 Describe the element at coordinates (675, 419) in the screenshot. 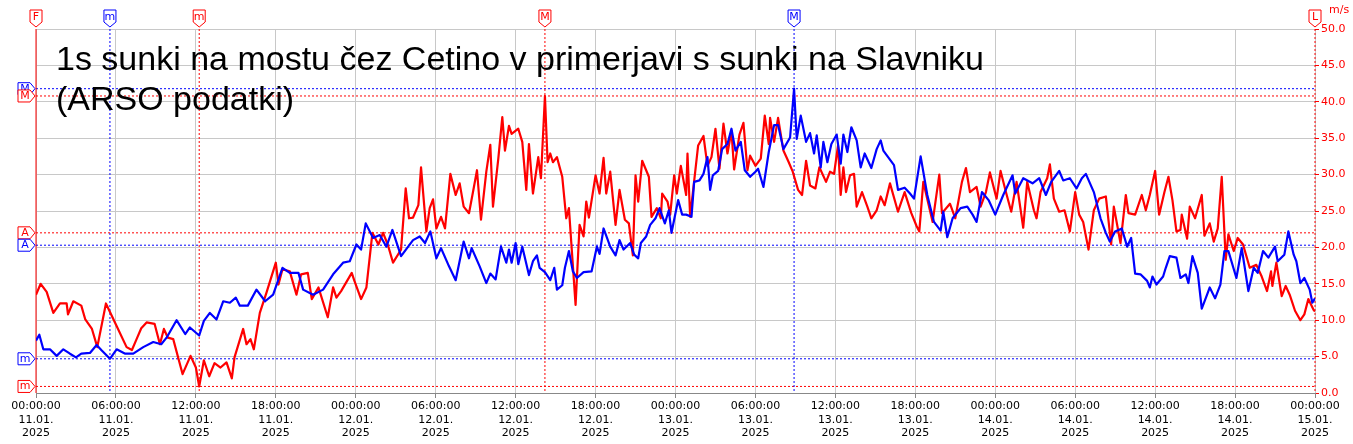

I see `x-tick-label: 00:00:00 13.01. 2025` at that location.